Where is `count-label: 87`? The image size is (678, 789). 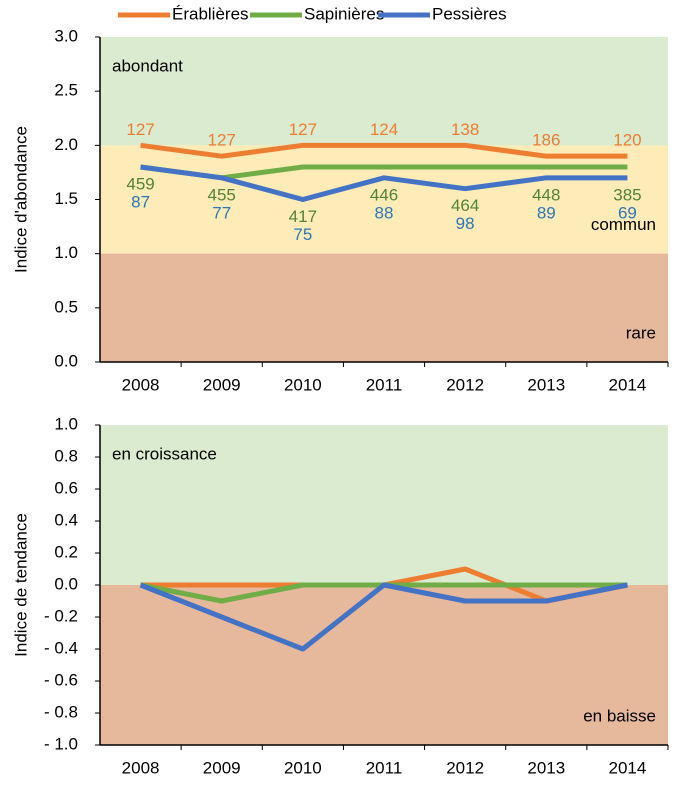 count-label: 87 is located at coordinates (140, 201).